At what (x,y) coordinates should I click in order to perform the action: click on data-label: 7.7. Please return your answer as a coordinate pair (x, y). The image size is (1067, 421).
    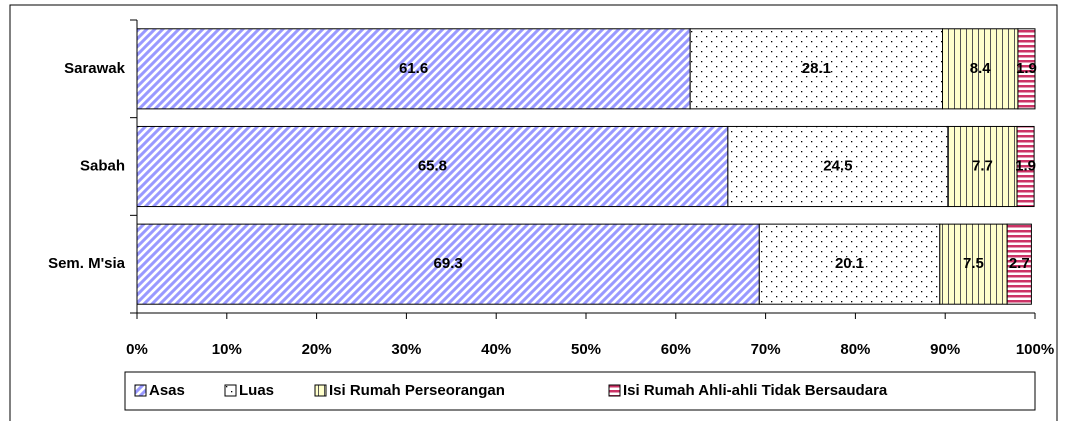
    Looking at the image, I should click on (982, 165).